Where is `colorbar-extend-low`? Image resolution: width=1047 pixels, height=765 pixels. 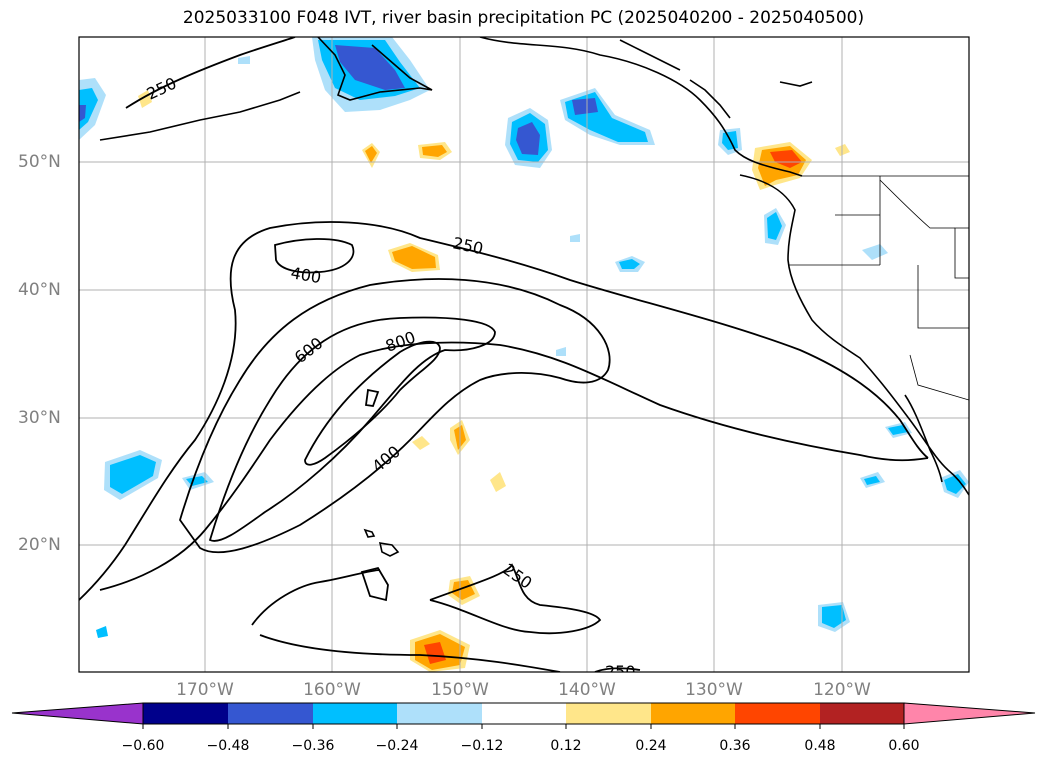
colorbar-extend-low is located at coordinates (77, 713).